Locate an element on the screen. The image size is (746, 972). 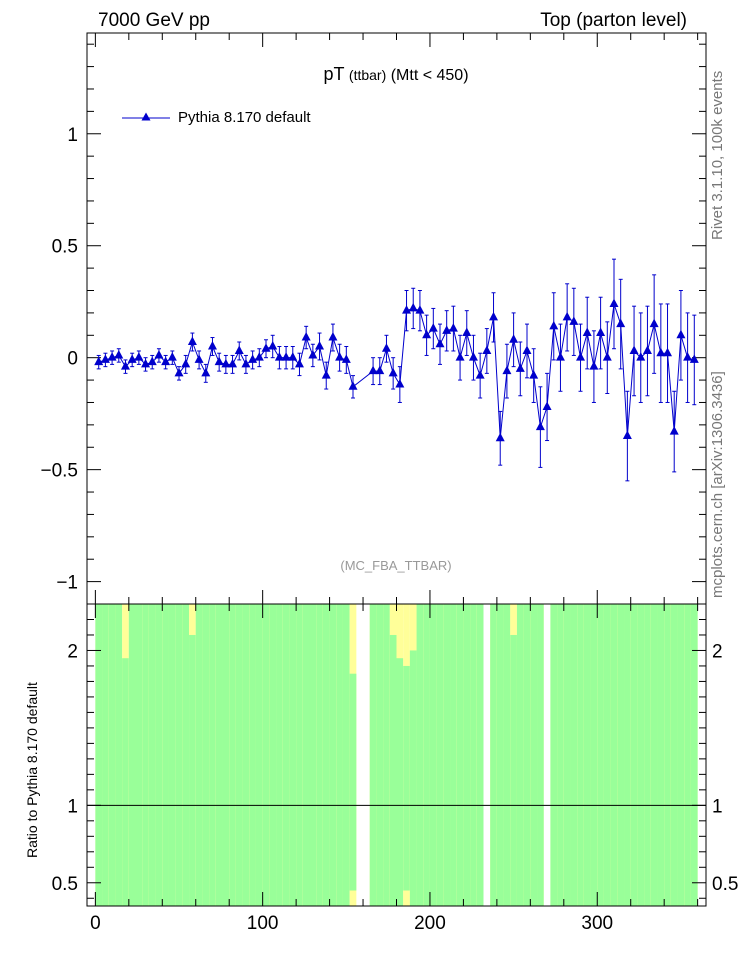
ratio-y-tick-label-right: 2 is located at coordinates (717, 651).